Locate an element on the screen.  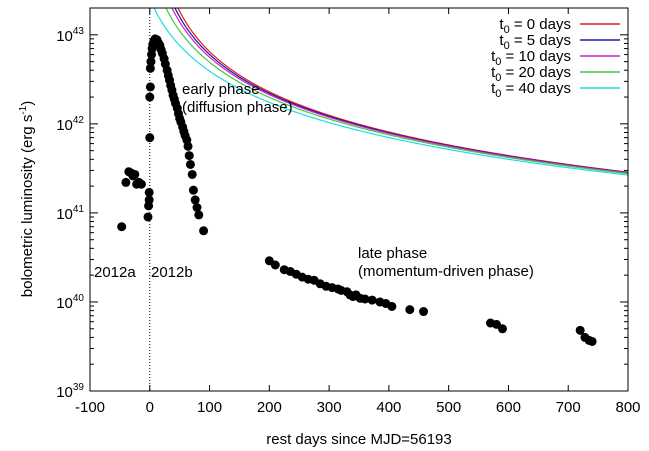
legend-label: t0 = 0 days is located at coordinates (535, 26).